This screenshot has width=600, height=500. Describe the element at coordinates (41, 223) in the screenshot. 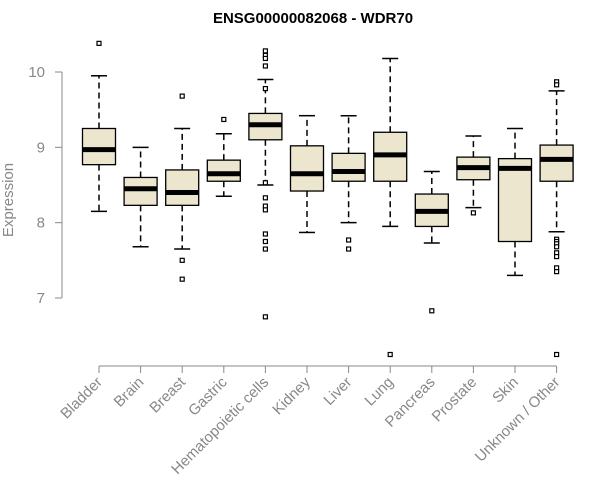

I see `y-tick-label: 8` at that location.